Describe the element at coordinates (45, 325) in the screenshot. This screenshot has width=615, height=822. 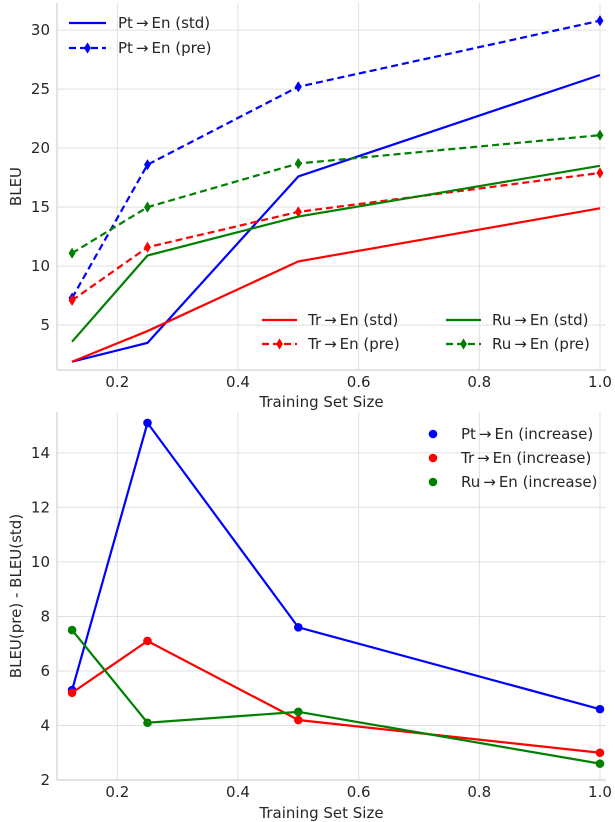
I see `y-tick-label: 5` at that location.